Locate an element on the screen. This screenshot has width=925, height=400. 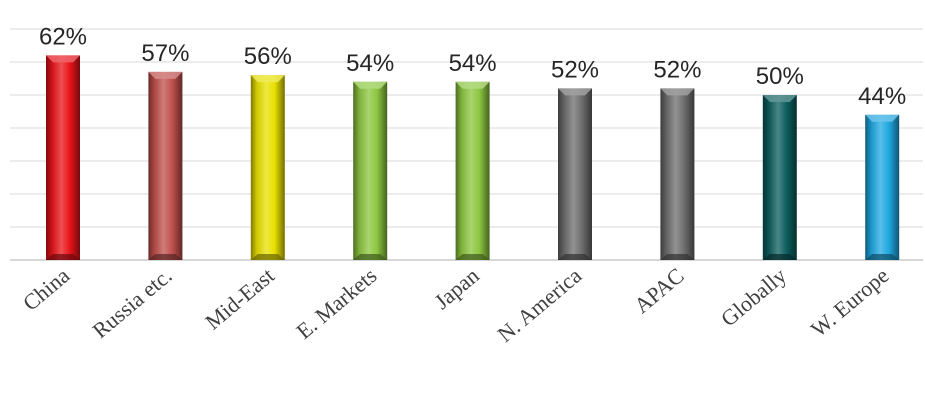
bar-w-europe is located at coordinates (882, 187).